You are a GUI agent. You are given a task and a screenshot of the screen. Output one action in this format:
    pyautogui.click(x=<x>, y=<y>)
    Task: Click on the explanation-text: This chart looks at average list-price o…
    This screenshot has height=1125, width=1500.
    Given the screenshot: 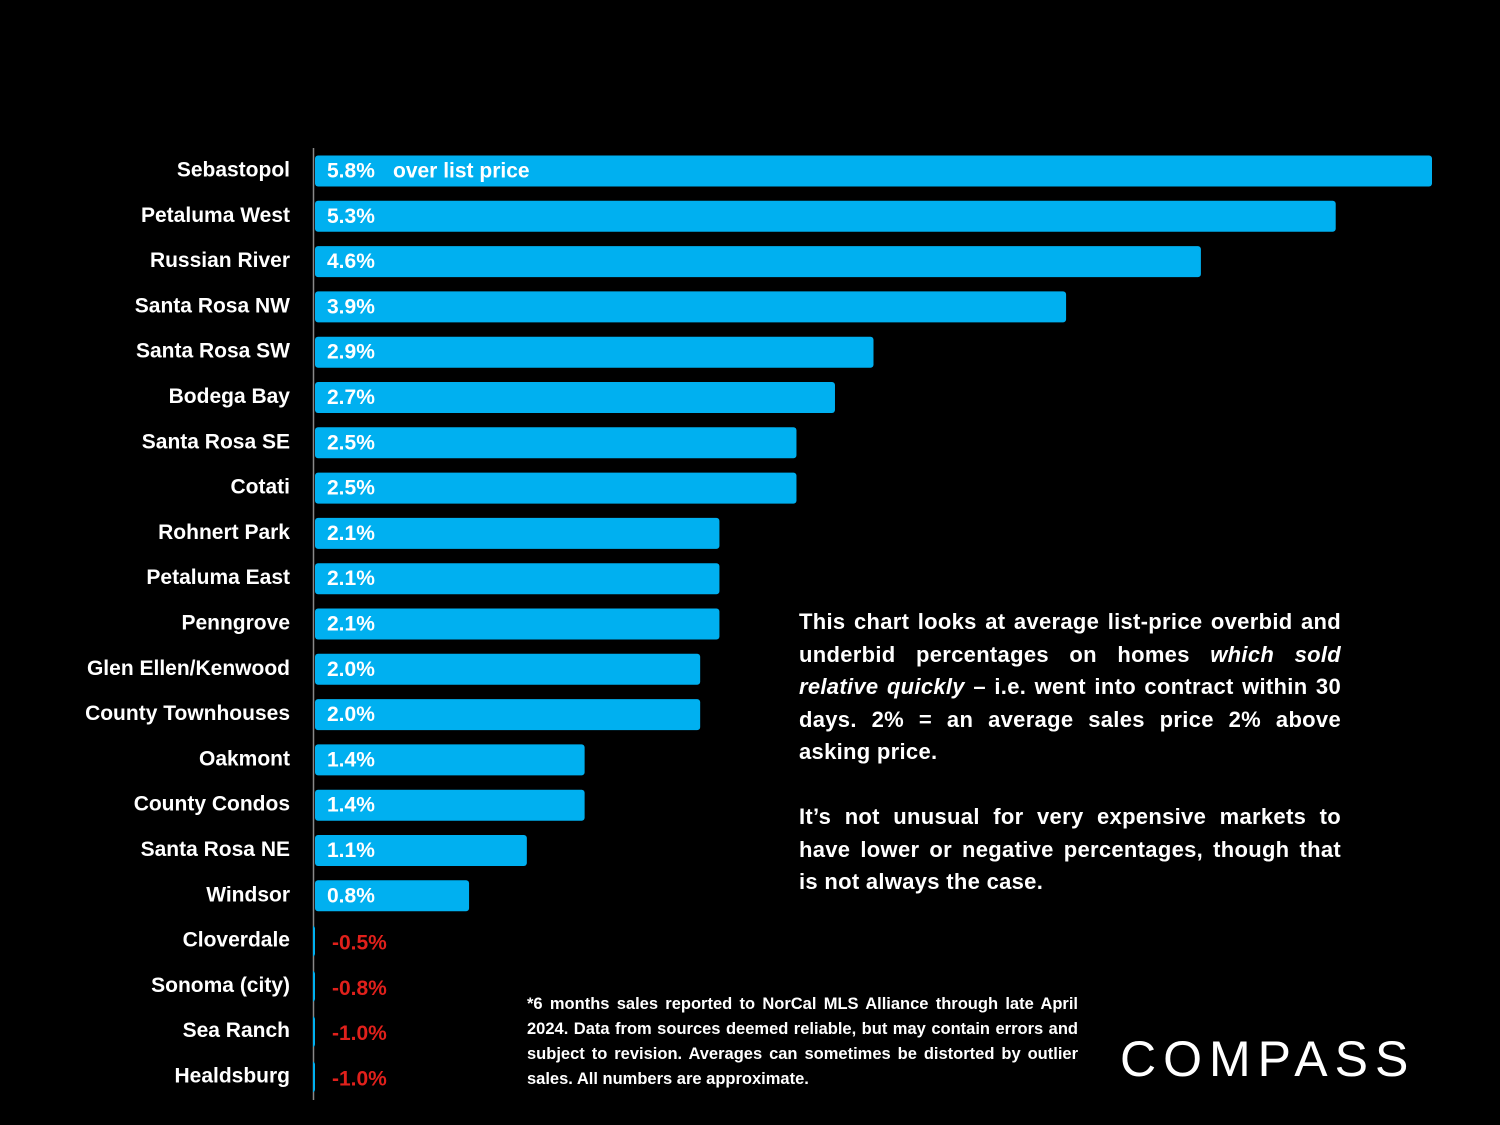 What is the action you would take?
    pyautogui.click(x=1070, y=638)
    